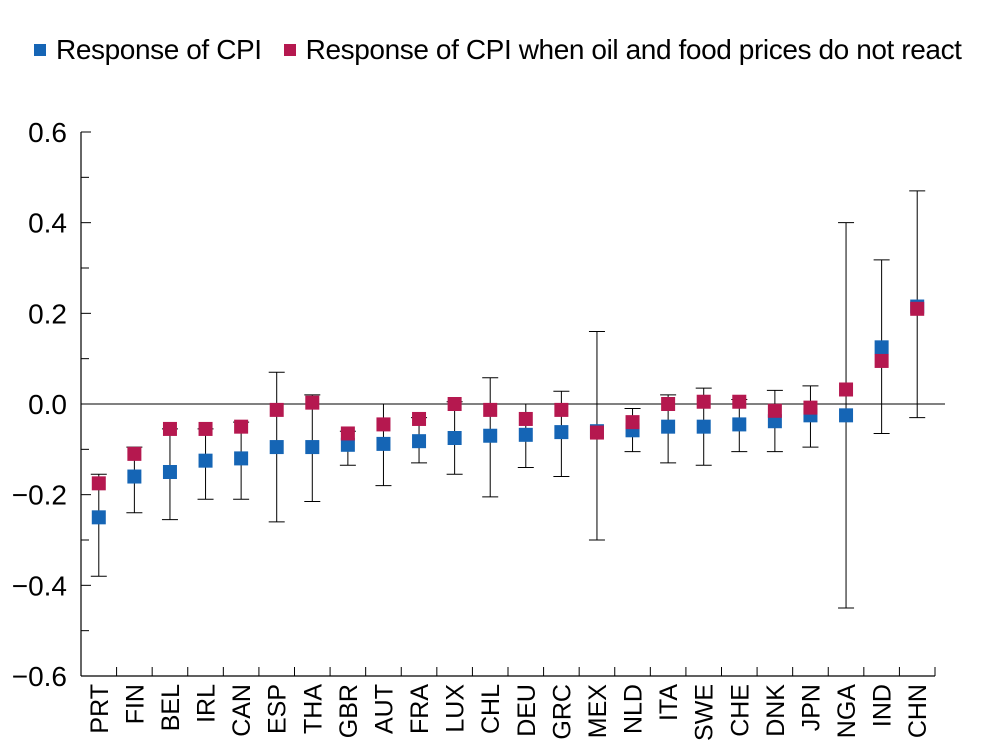 The height and width of the screenshot is (754, 987). Describe the element at coordinates (349, 711) in the screenshot. I see `x-category-label: GBR` at that location.